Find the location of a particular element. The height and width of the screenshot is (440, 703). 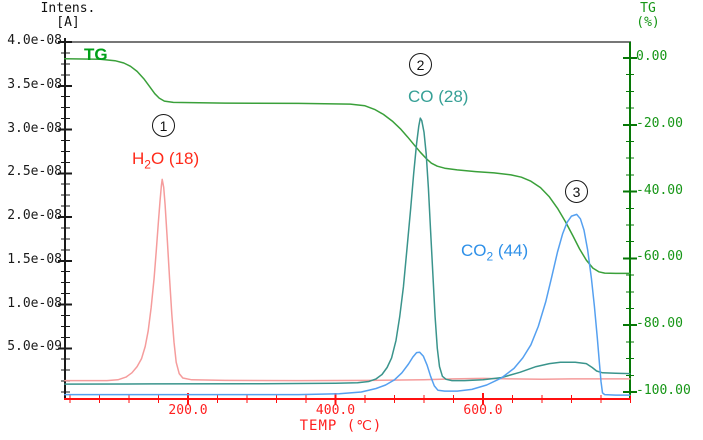

right-axis-tick-label: -40.00 is located at coordinates (659, 190).